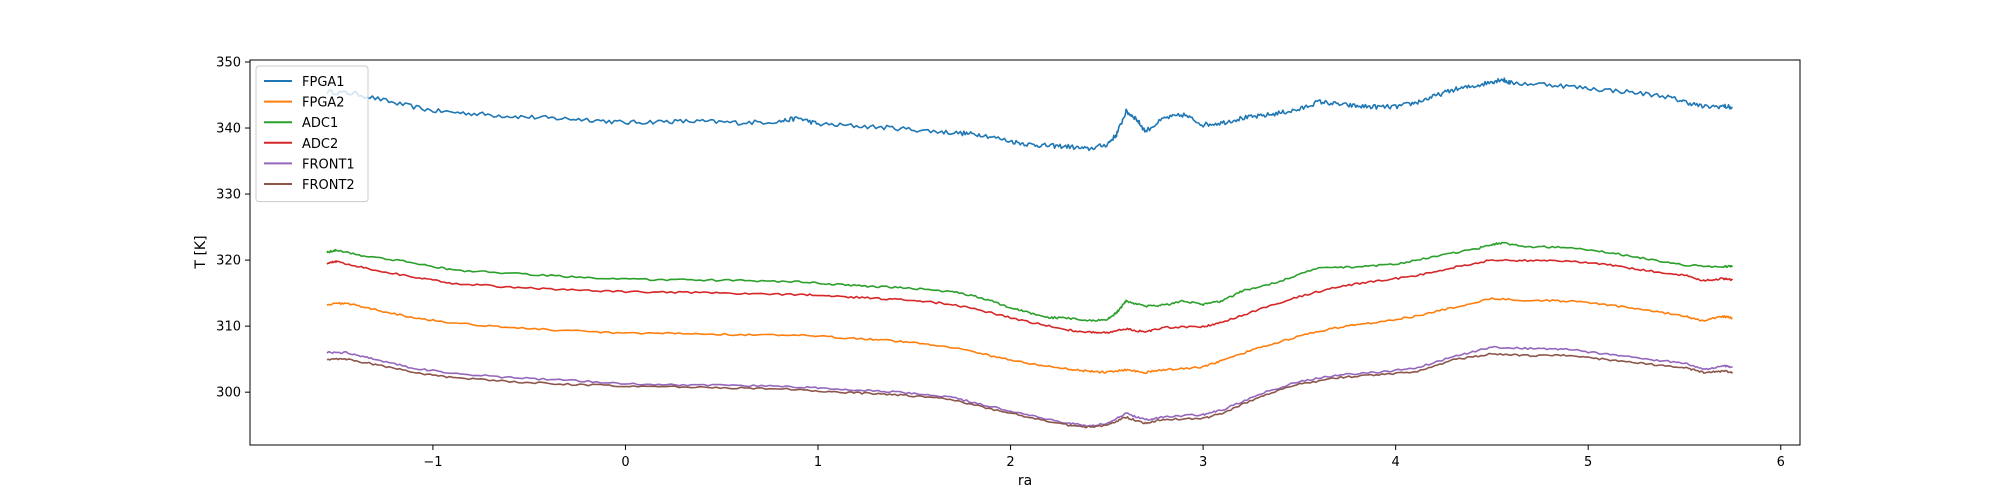  Describe the element at coordinates (1104, 457) in the screenshot. I see `x-axis: −1 0 1 2 3 4 5 6` at that location.